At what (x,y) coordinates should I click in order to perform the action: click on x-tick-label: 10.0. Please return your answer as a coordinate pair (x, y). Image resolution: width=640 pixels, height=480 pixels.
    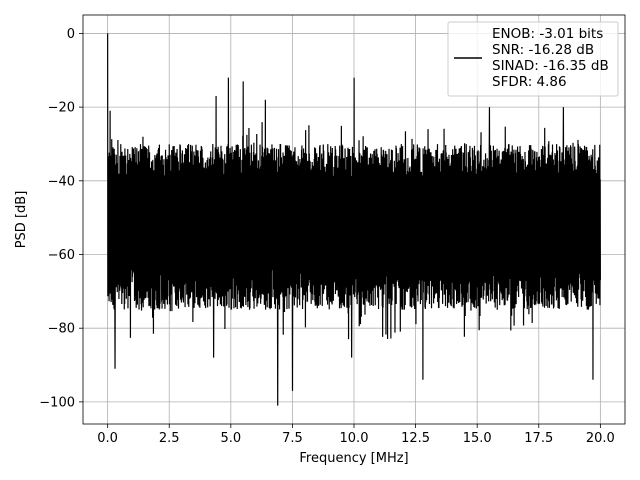
    Looking at the image, I should click on (354, 438).